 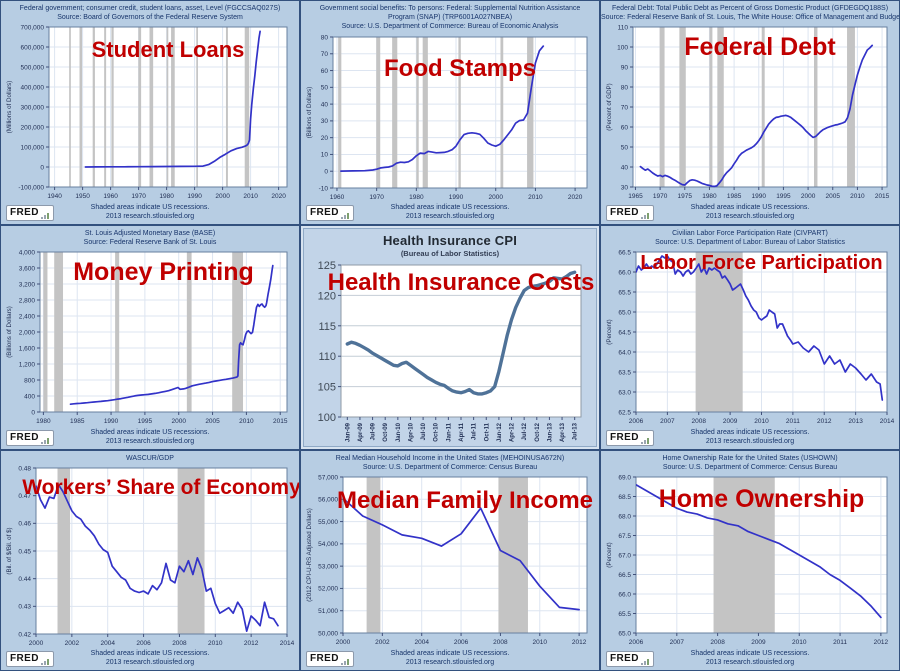 What do you see at coordinates (374, 431) in the screenshot?
I see `svg-text: Jul-09` at bounding box center [374, 431].